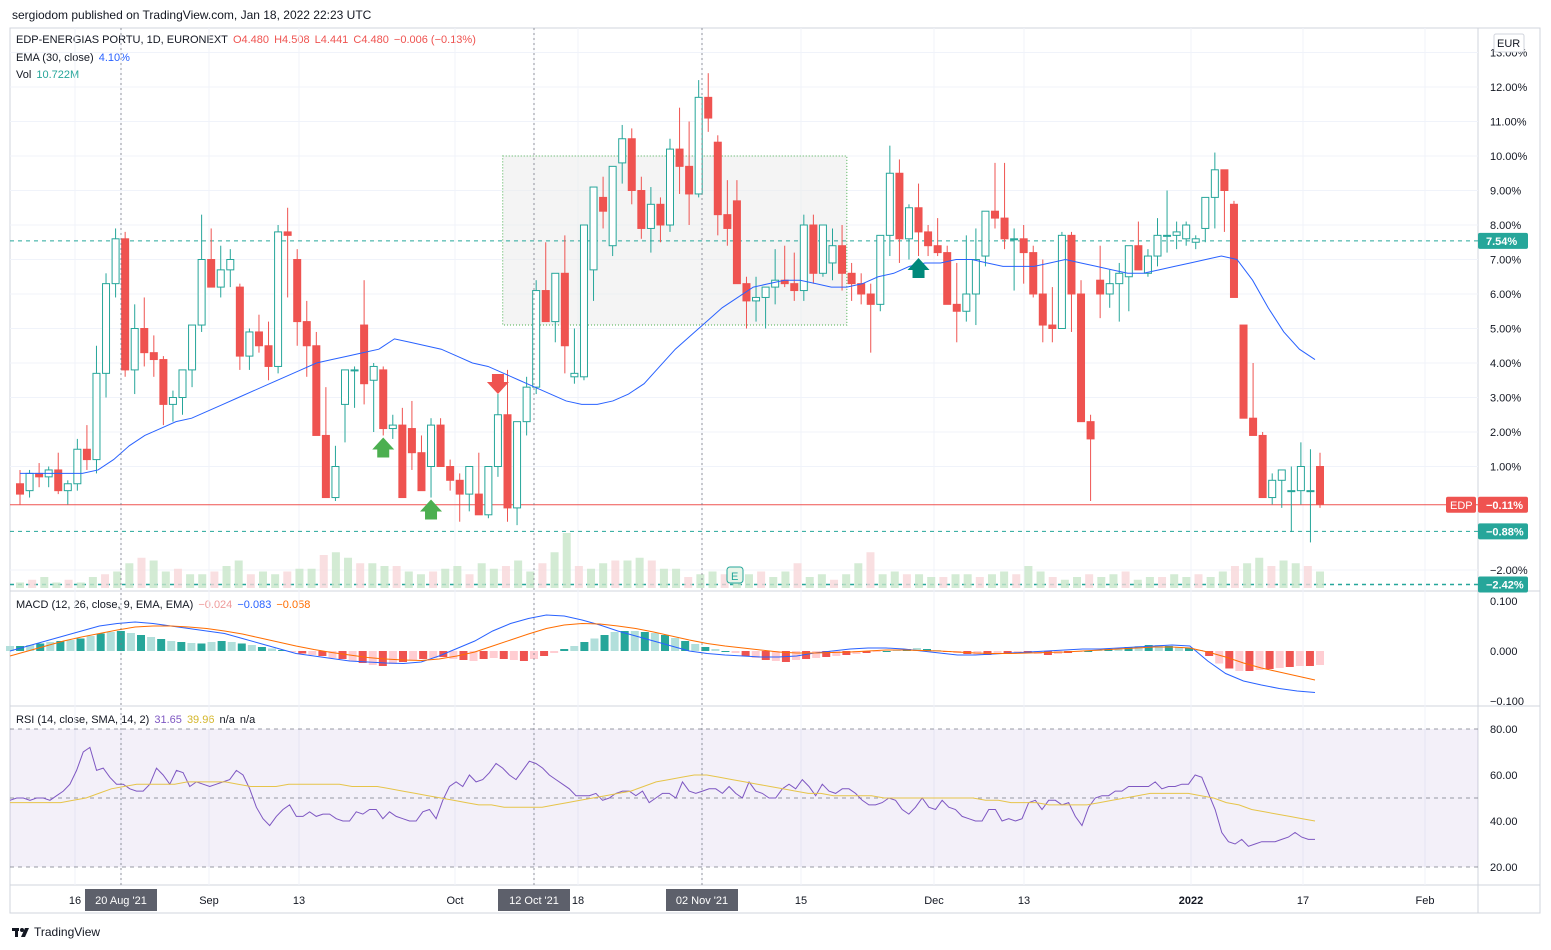 The image size is (1551, 950). I want to click on legend-macd-label: MACD (12, 26, close, 9, EMA, EMA), so click(105, 605).